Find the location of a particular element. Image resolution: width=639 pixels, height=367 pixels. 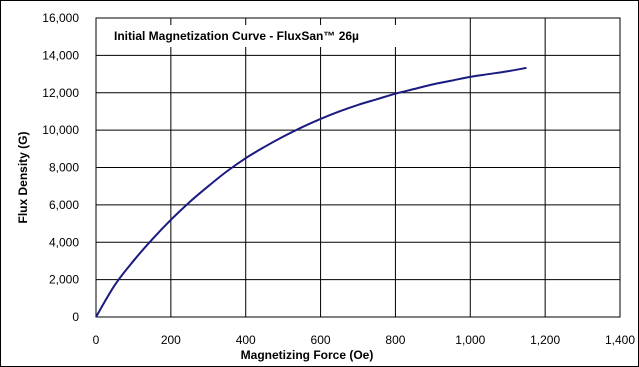

y-tick-label: 16,000 is located at coordinates (60, 18).